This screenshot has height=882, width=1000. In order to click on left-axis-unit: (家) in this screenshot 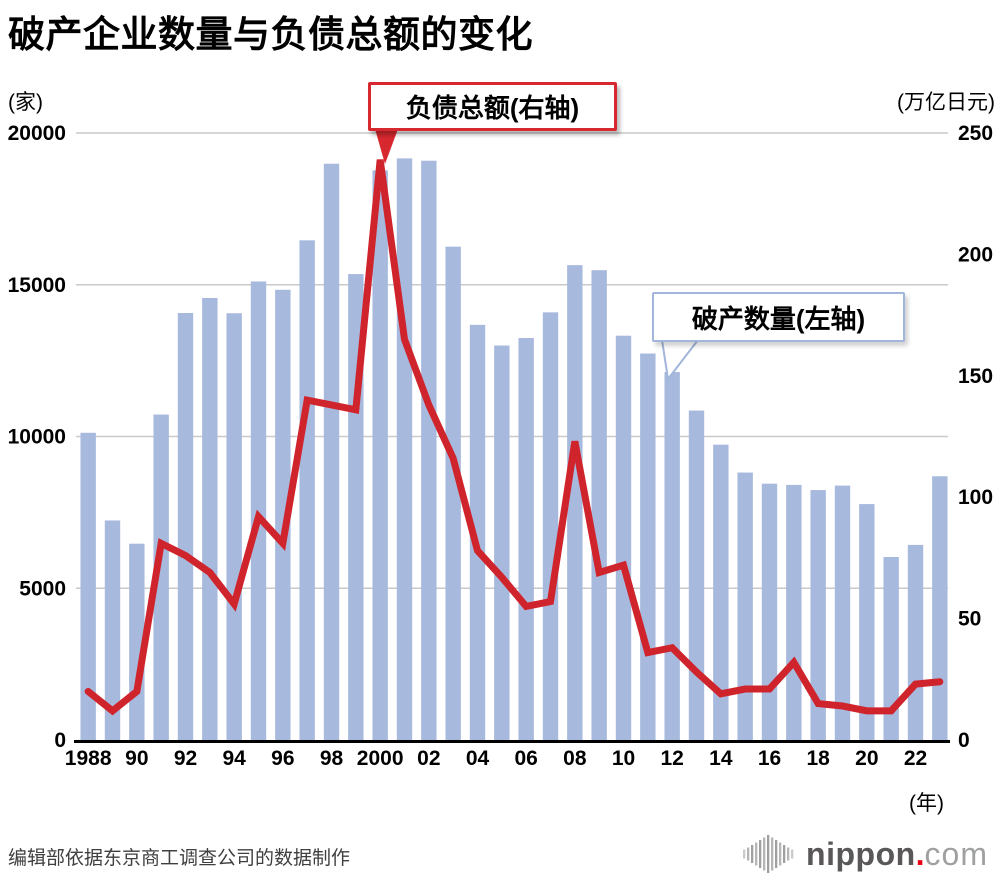, I will do `click(25, 102)`.